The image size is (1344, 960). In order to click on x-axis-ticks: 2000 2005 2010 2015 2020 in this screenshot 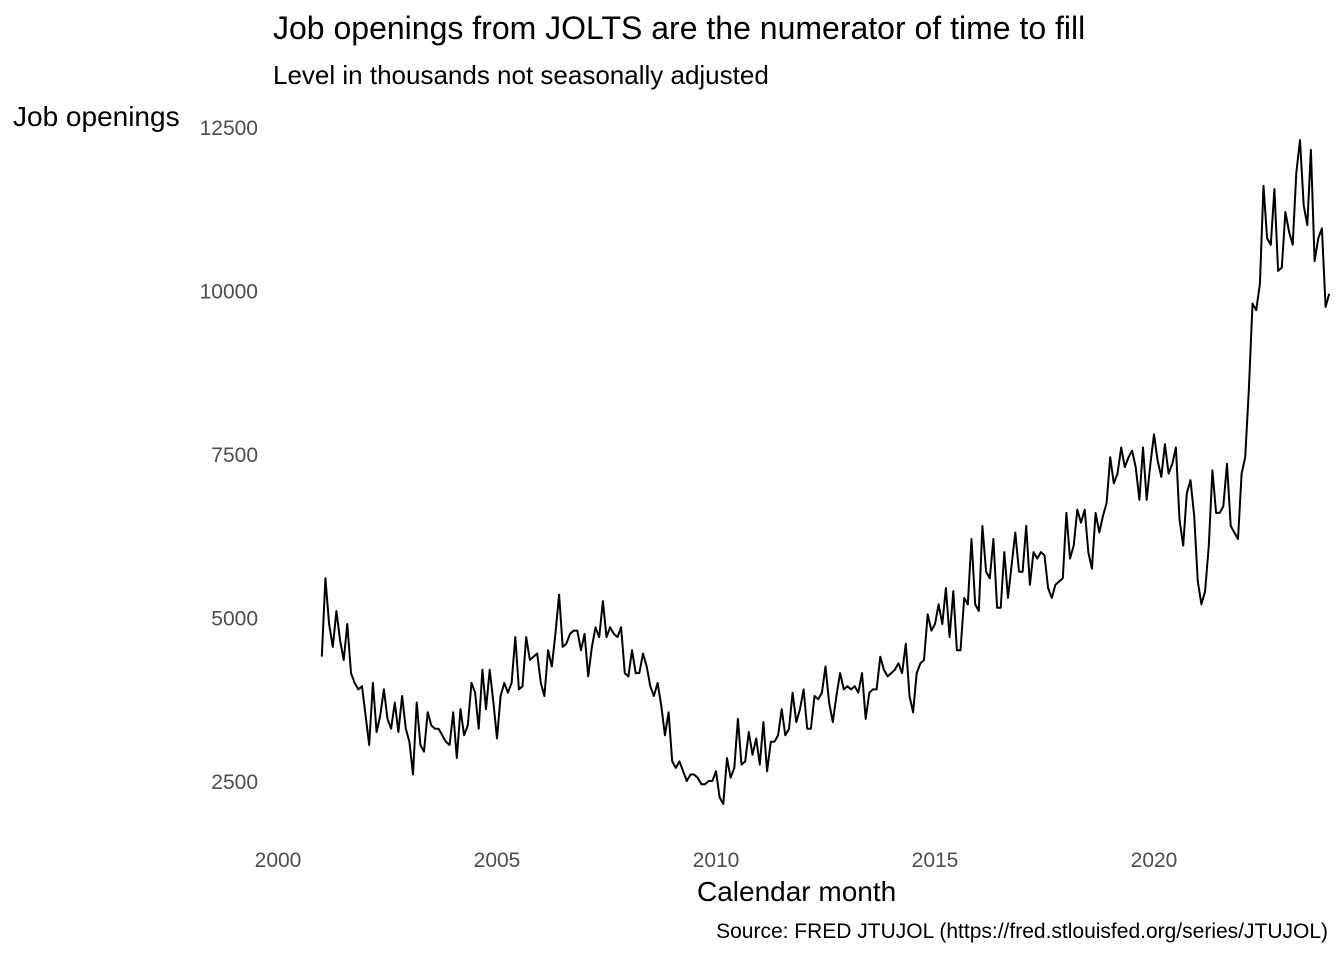, I will do `click(716, 860)`.